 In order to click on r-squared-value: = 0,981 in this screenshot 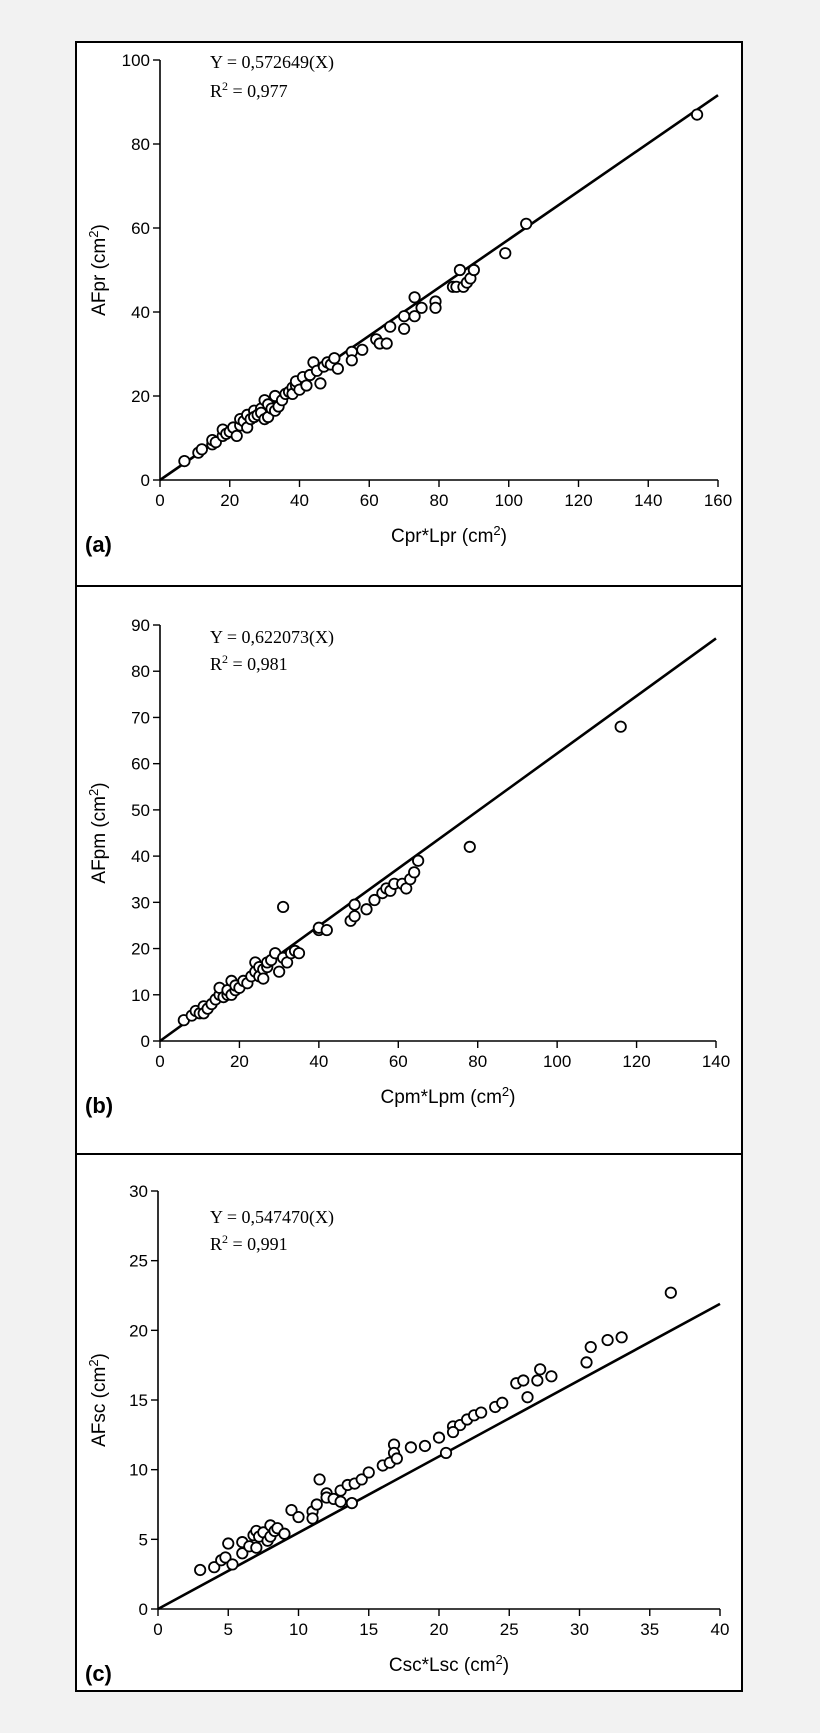, I will do `click(258, 664)`.